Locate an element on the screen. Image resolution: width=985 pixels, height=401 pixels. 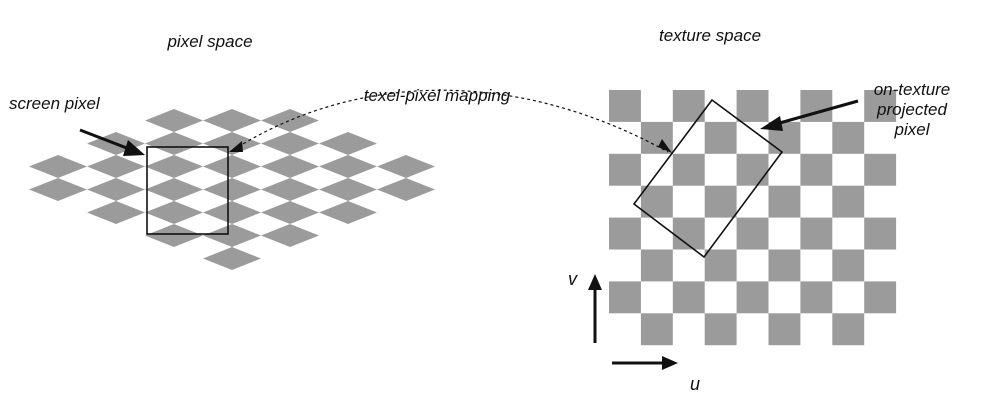
projected-label-line2: projected is located at coordinates (911, 109).